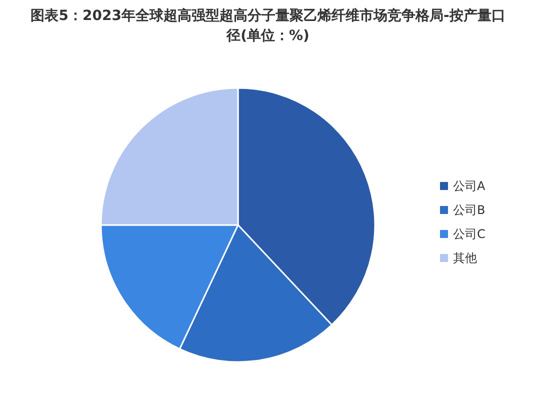 The width and height of the screenshot is (536, 407). Describe the element at coordinates (469, 234) in the screenshot. I see `legend-label: 公司C` at that location.